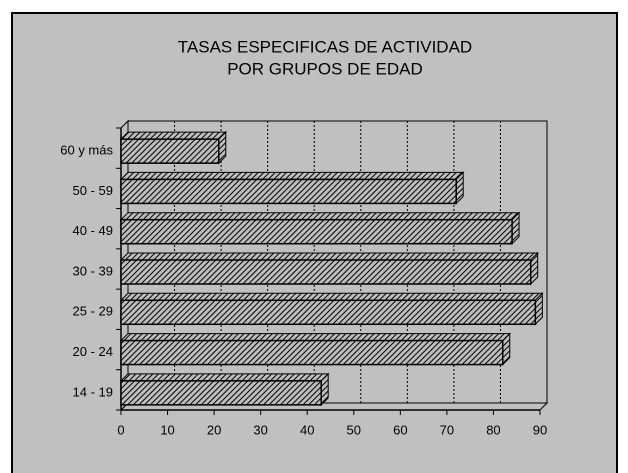 This screenshot has height=473, width=628. I want to click on chart-title: TASAS ESPECIFICAS DE ACTIVIDAD, so click(325, 46).